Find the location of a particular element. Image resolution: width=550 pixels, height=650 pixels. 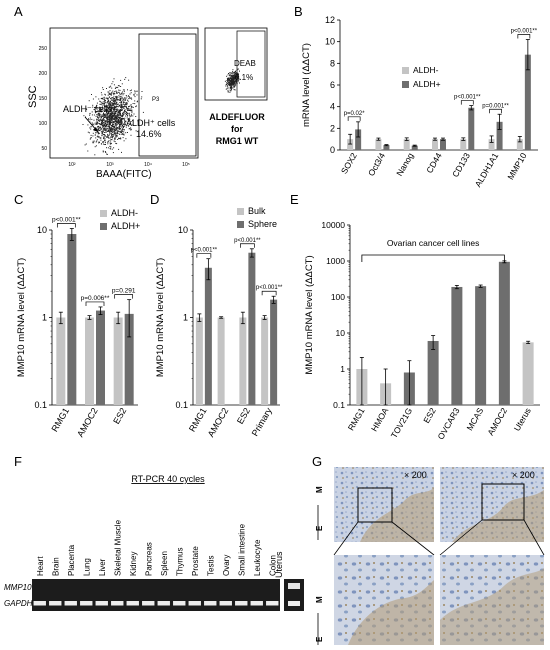

gapdh-band-uterus is located at coordinates (294, 603).